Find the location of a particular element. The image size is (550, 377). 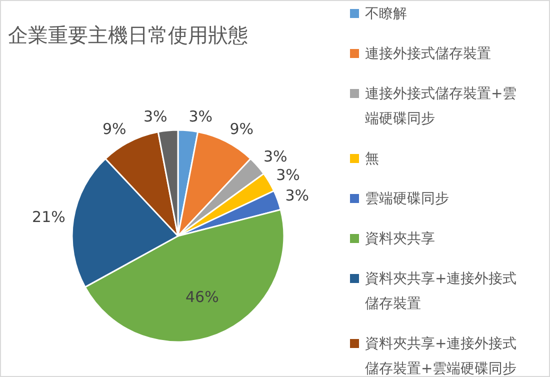

legend-label: 連接外接式儲存裝置+雲端硬碟同步 is located at coordinates (441, 106).